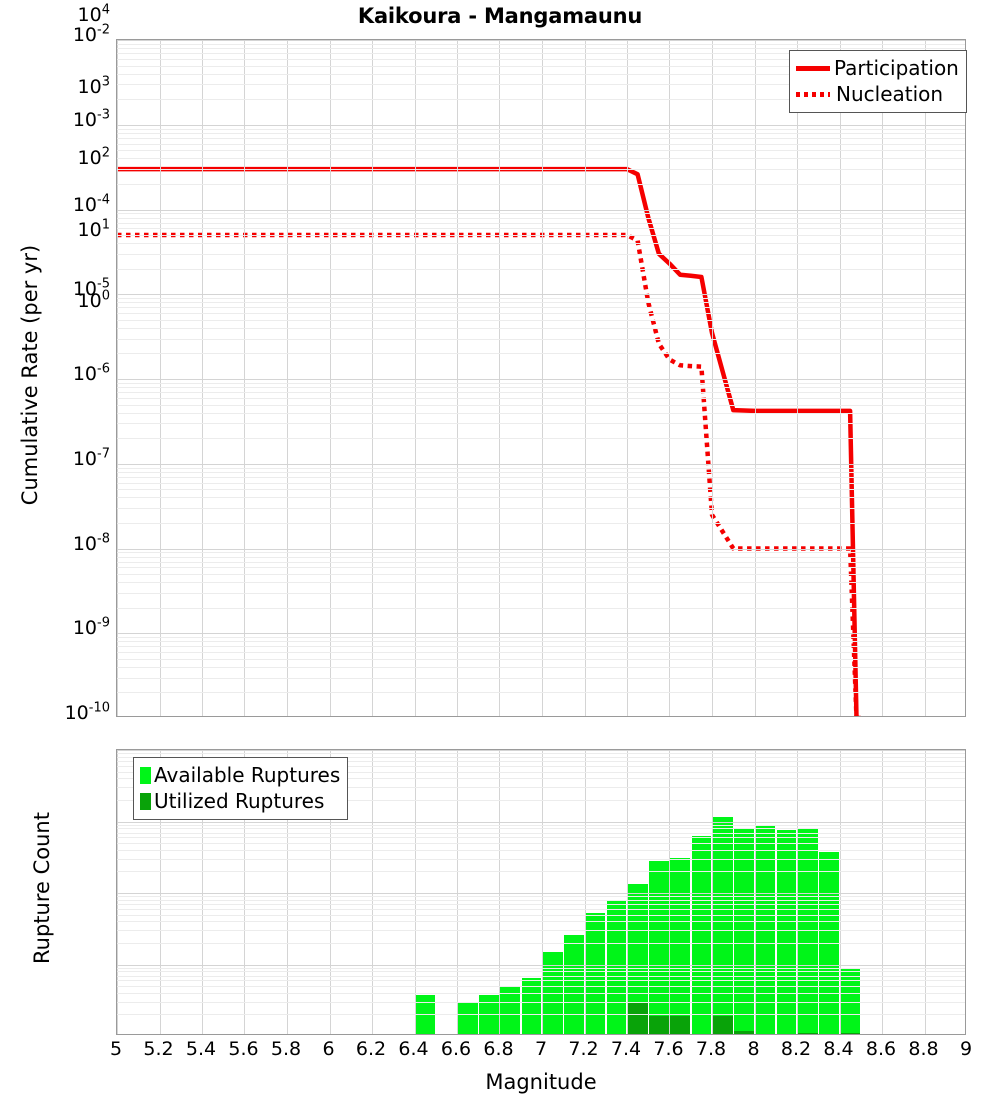 The image size is (1000, 1100). I want to click on available-swatch-icon, so click(145, 775).